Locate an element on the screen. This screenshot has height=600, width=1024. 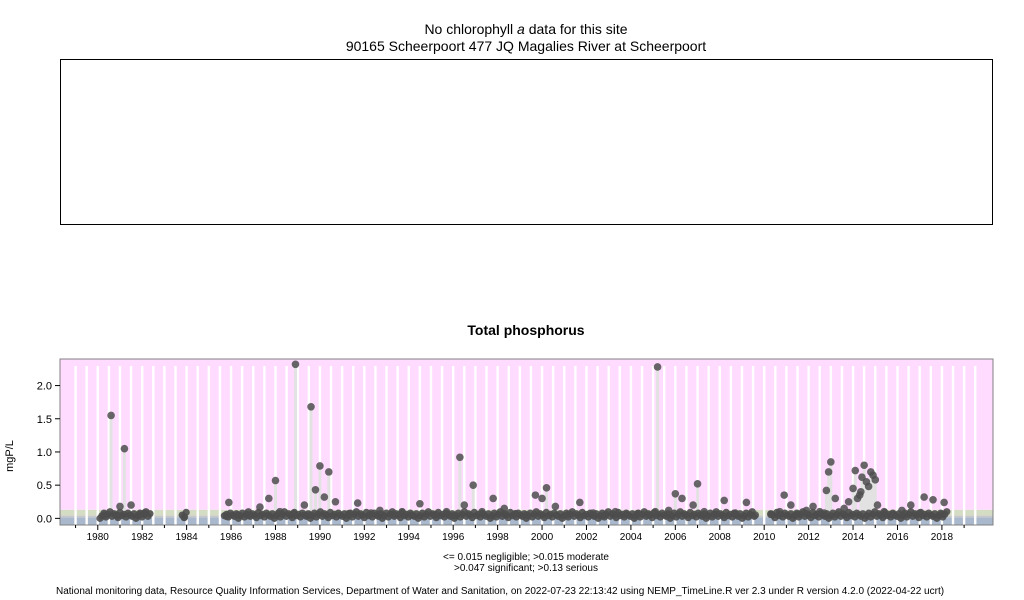
x-tick-label: 1992 is located at coordinates (364, 537).